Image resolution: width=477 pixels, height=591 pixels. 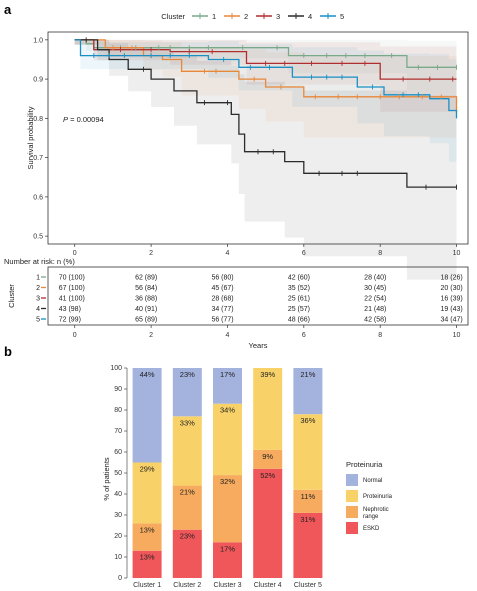 What do you see at coordinates (187, 422) in the screenshot?
I see `bar-segment-label: 33%` at bounding box center [187, 422].